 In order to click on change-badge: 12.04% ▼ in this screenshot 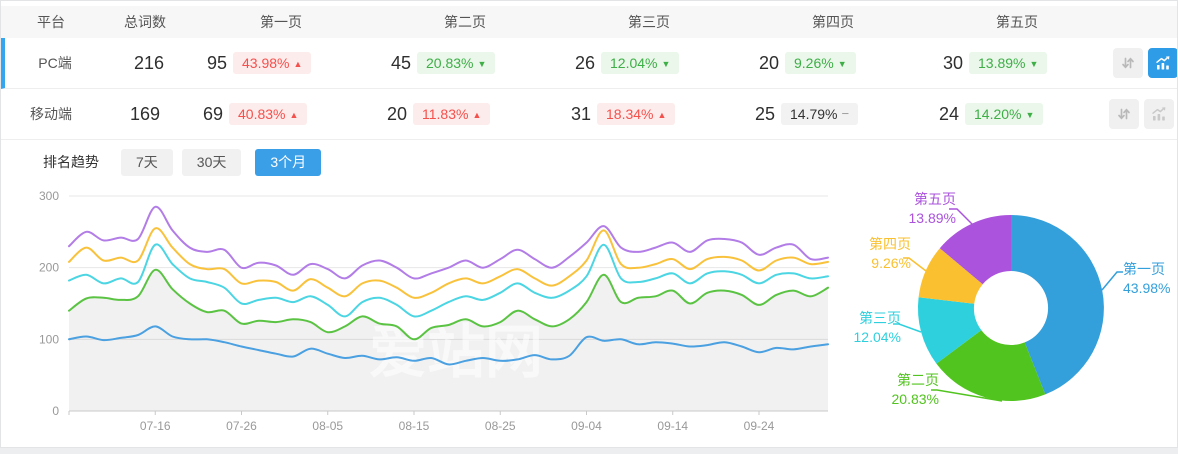, I will do `click(640, 63)`.